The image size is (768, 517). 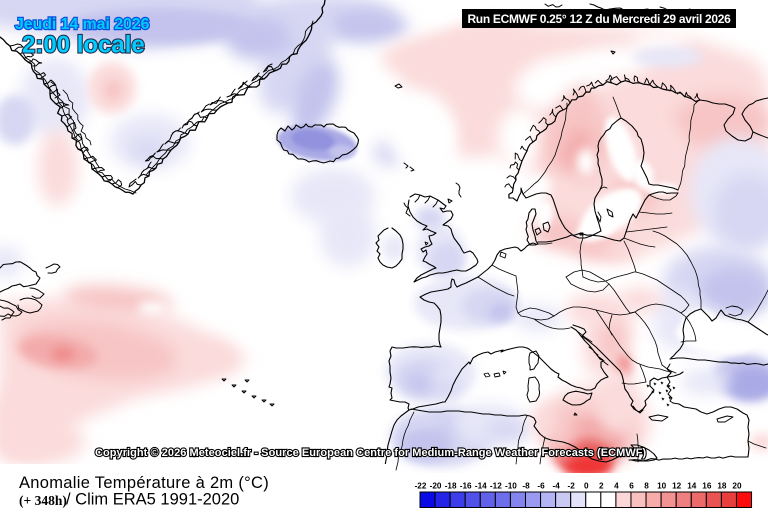 What do you see at coordinates (152, 500) in the screenshot?
I see `svg-text: / Clim ERA5 1991-2020` at bounding box center [152, 500].